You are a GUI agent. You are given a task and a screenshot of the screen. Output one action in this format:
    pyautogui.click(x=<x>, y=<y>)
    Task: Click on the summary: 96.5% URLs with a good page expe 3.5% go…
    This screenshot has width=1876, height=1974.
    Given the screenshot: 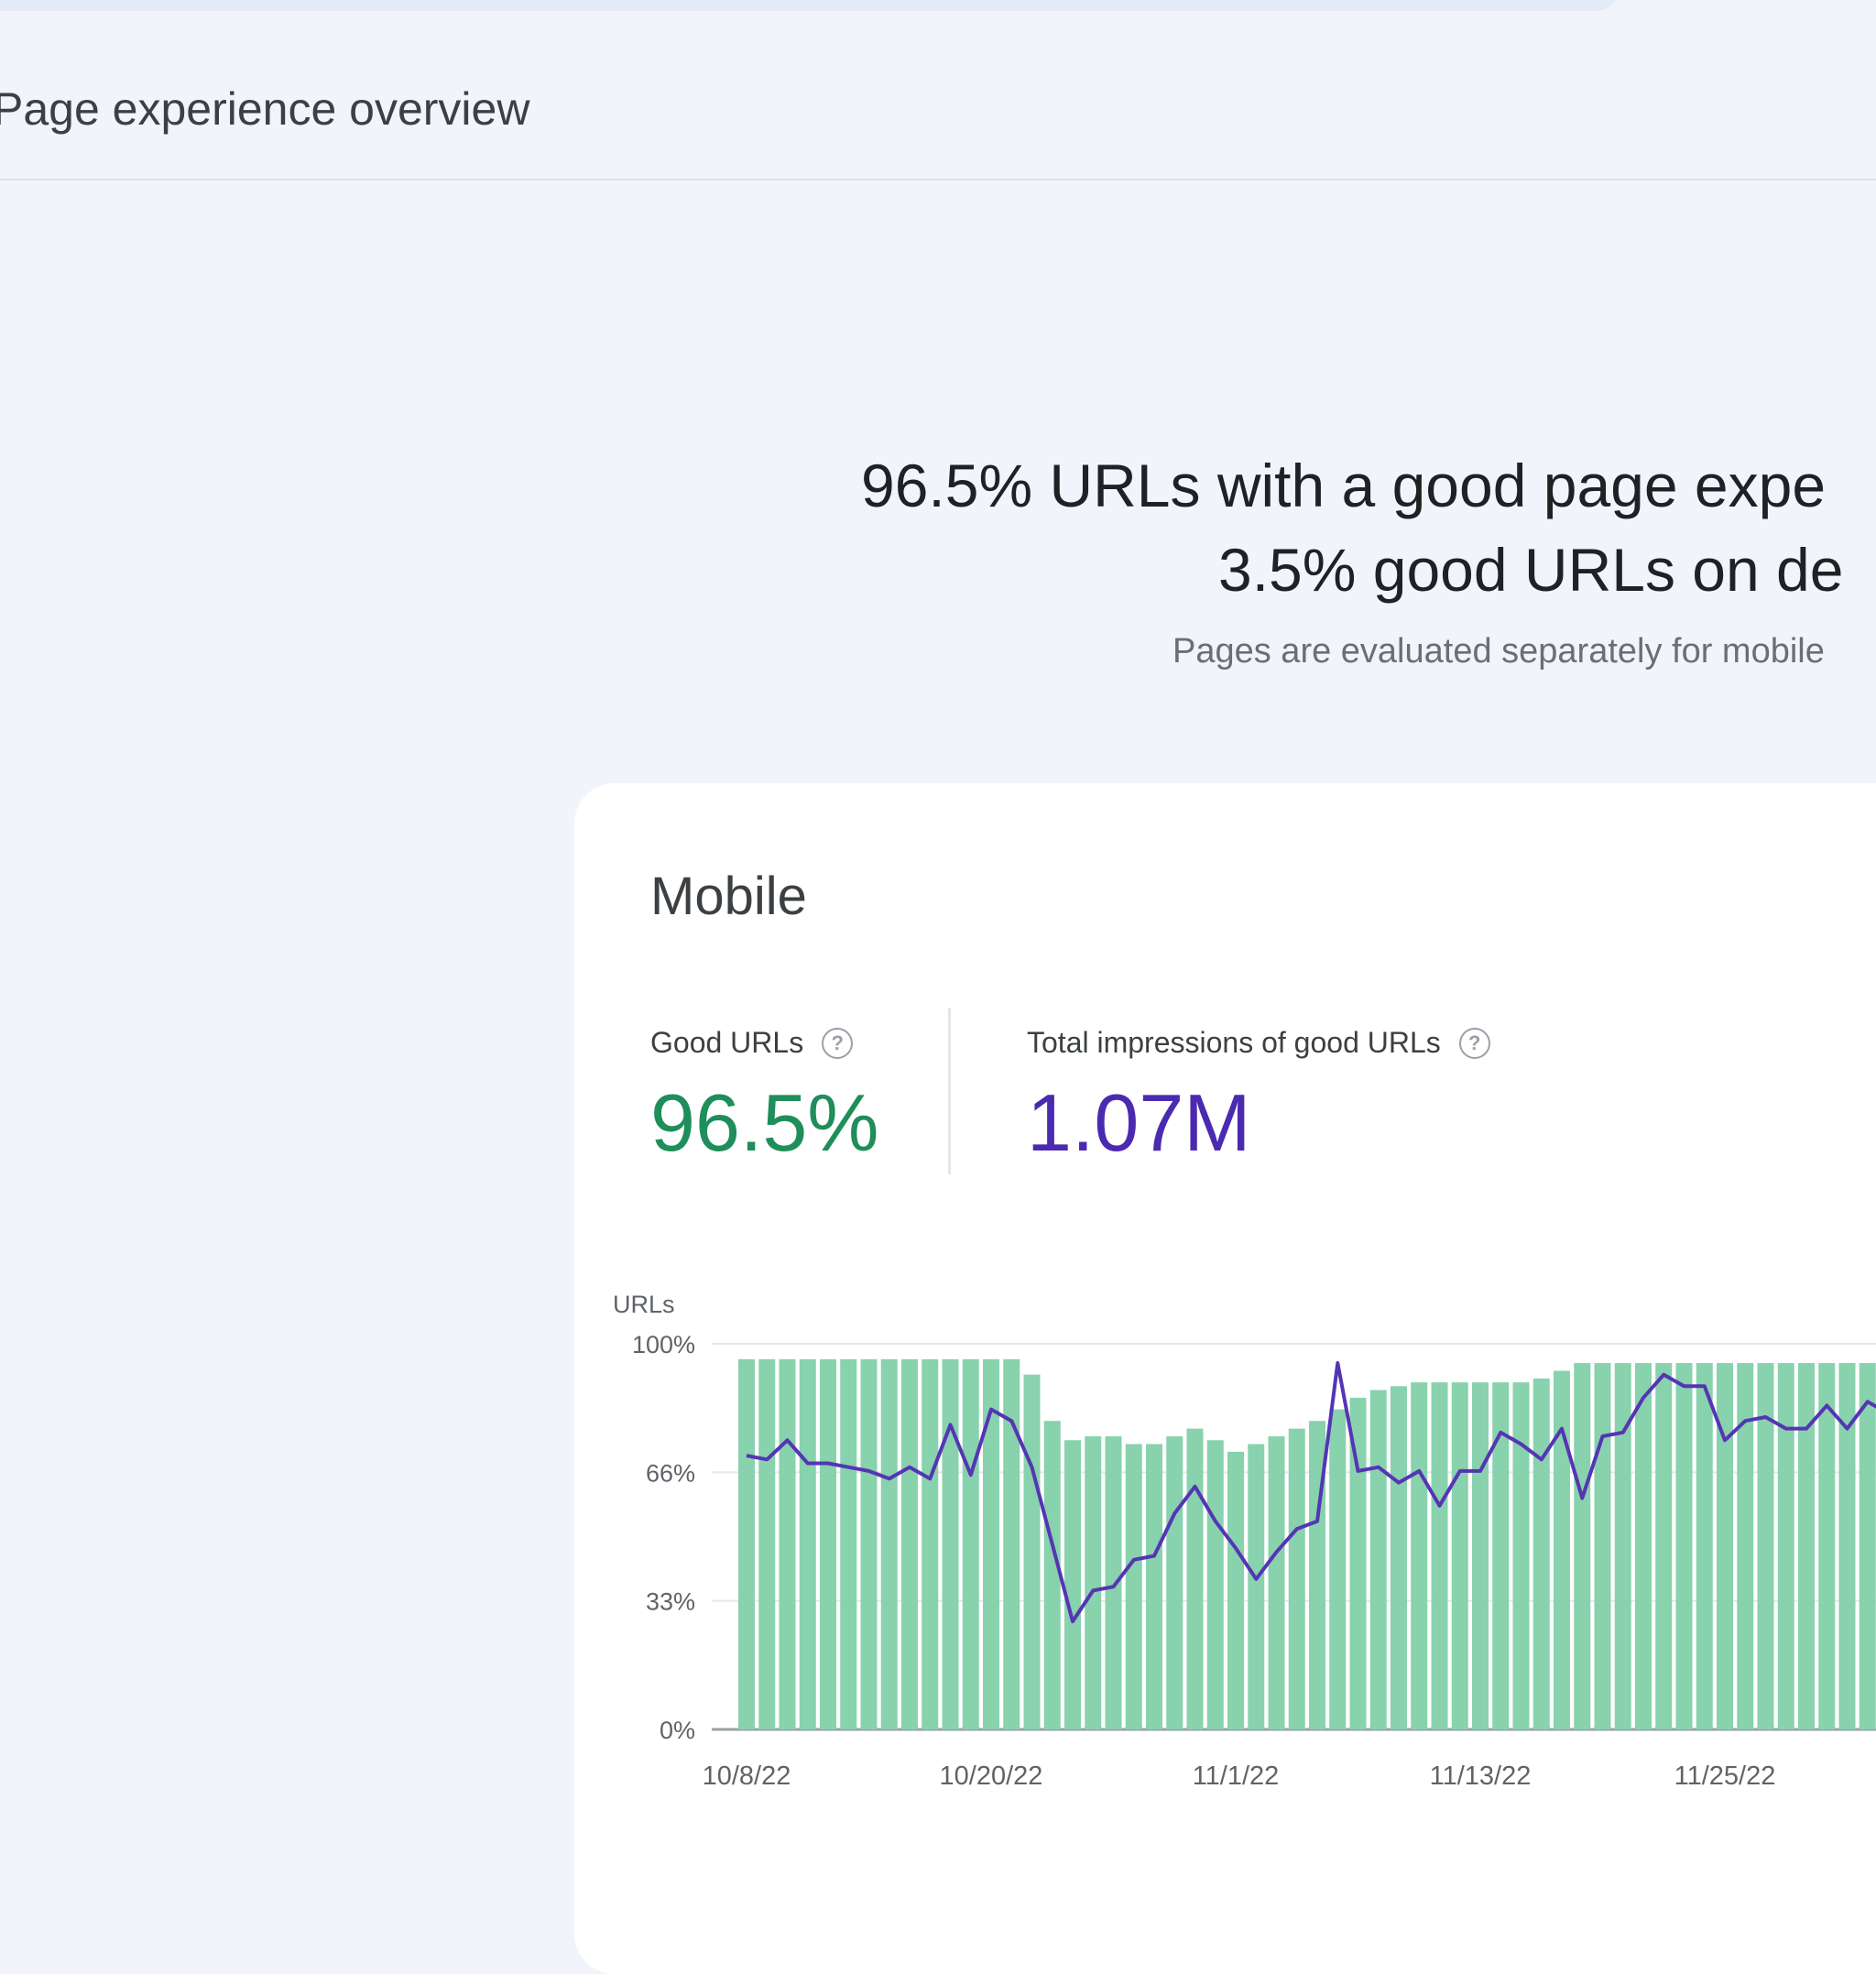 What is the action you would take?
    pyautogui.click(x=1352, y=557)
    